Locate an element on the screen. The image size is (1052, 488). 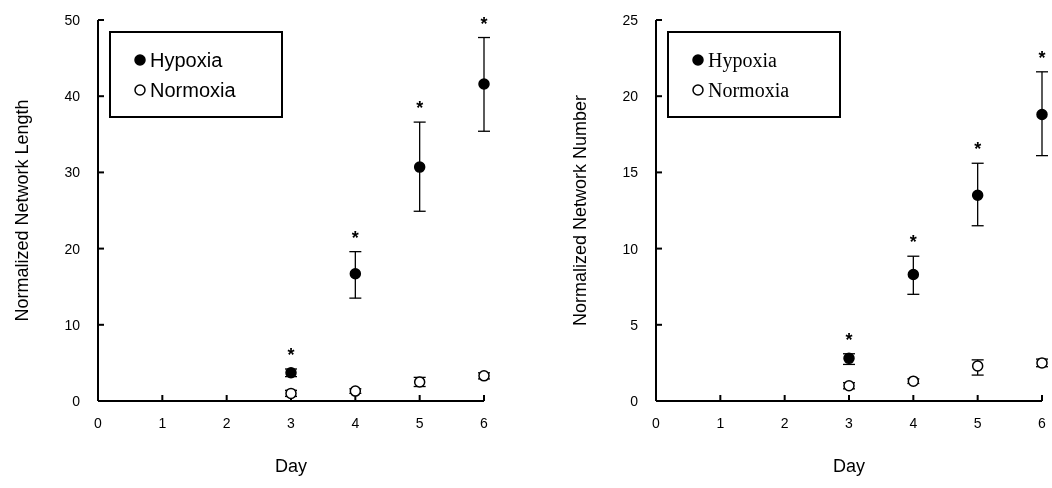
y-tick-label: 40 is located at coordinates (72, 96).